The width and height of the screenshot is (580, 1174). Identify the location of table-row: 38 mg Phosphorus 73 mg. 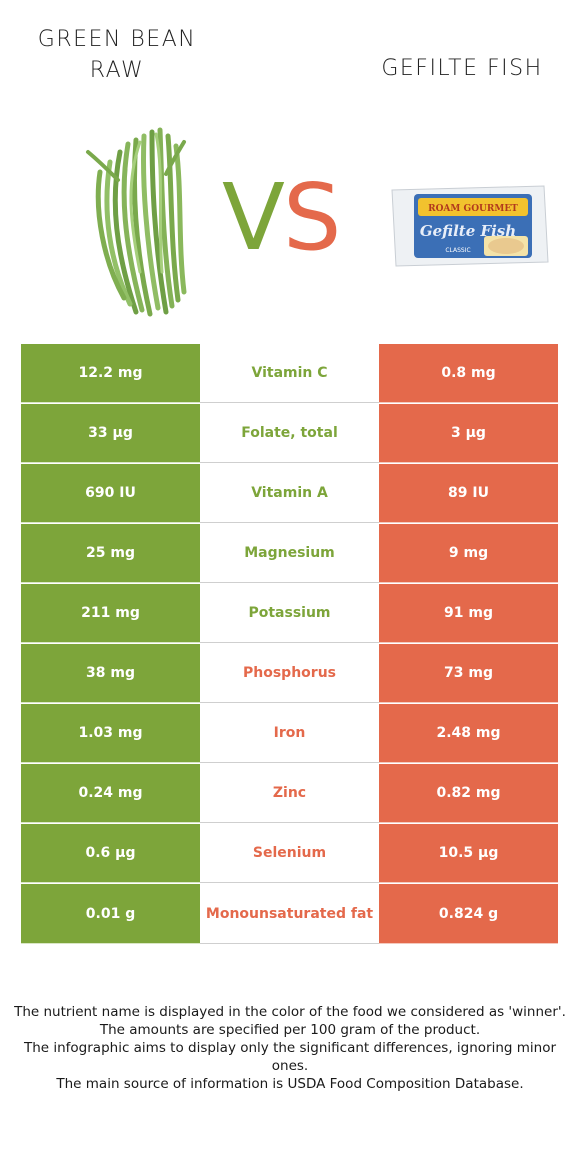
(289, 674).